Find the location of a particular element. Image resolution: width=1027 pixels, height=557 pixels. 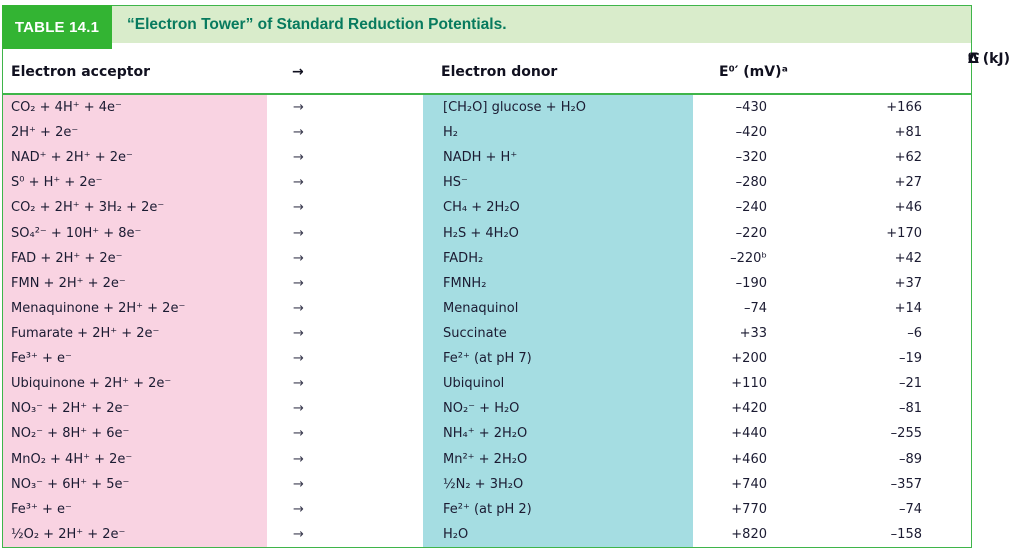

e0-value-cell: +460 is located at coordinates (749, 459).